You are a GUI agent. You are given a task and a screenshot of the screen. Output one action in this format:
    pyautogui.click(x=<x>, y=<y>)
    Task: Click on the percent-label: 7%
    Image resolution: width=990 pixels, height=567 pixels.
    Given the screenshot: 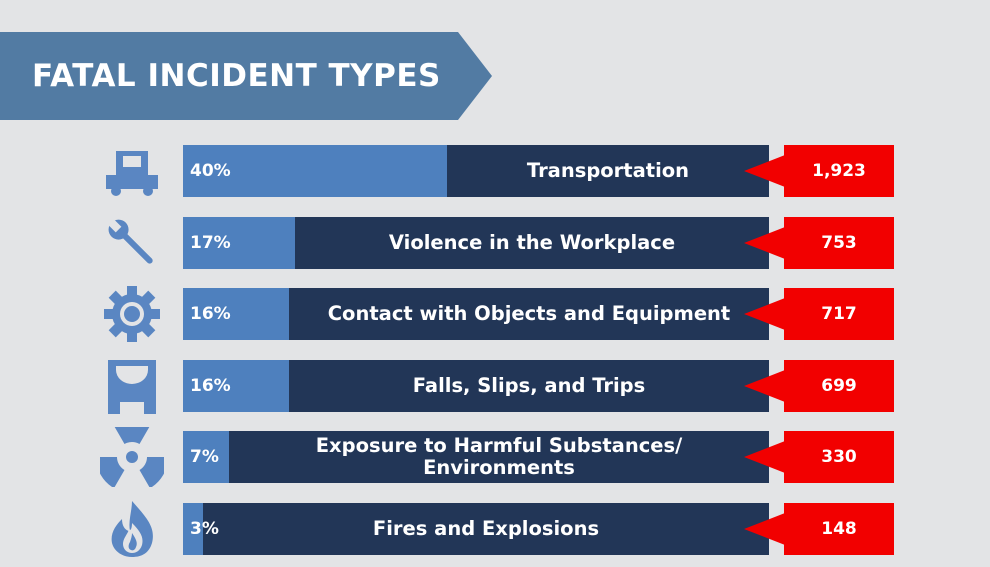 What is the action you would take?
    pyautogui.click(x=204, y=457)
    